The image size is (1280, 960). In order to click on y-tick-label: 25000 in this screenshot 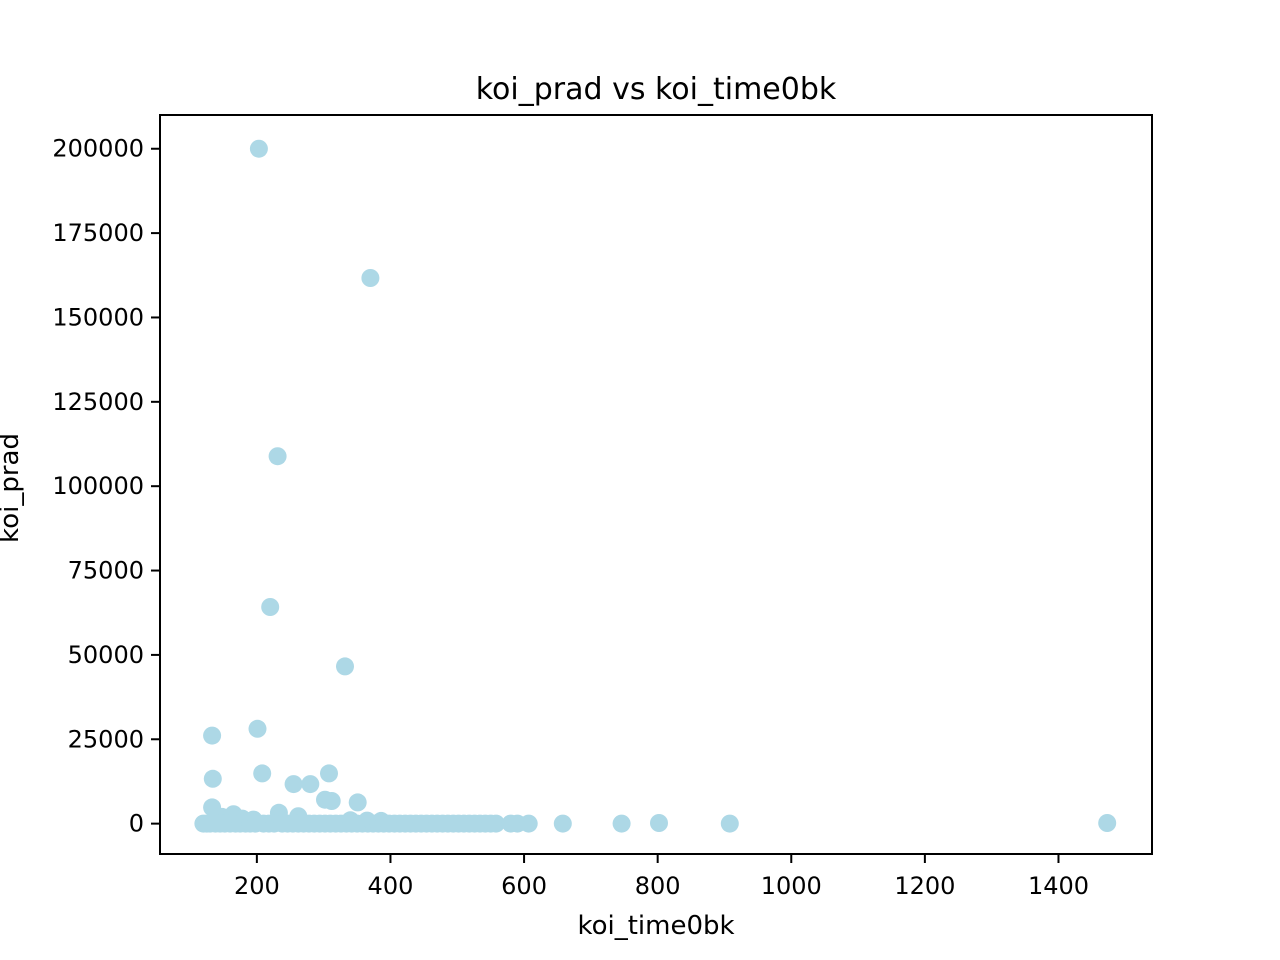, I will do `click(106, 739)`.